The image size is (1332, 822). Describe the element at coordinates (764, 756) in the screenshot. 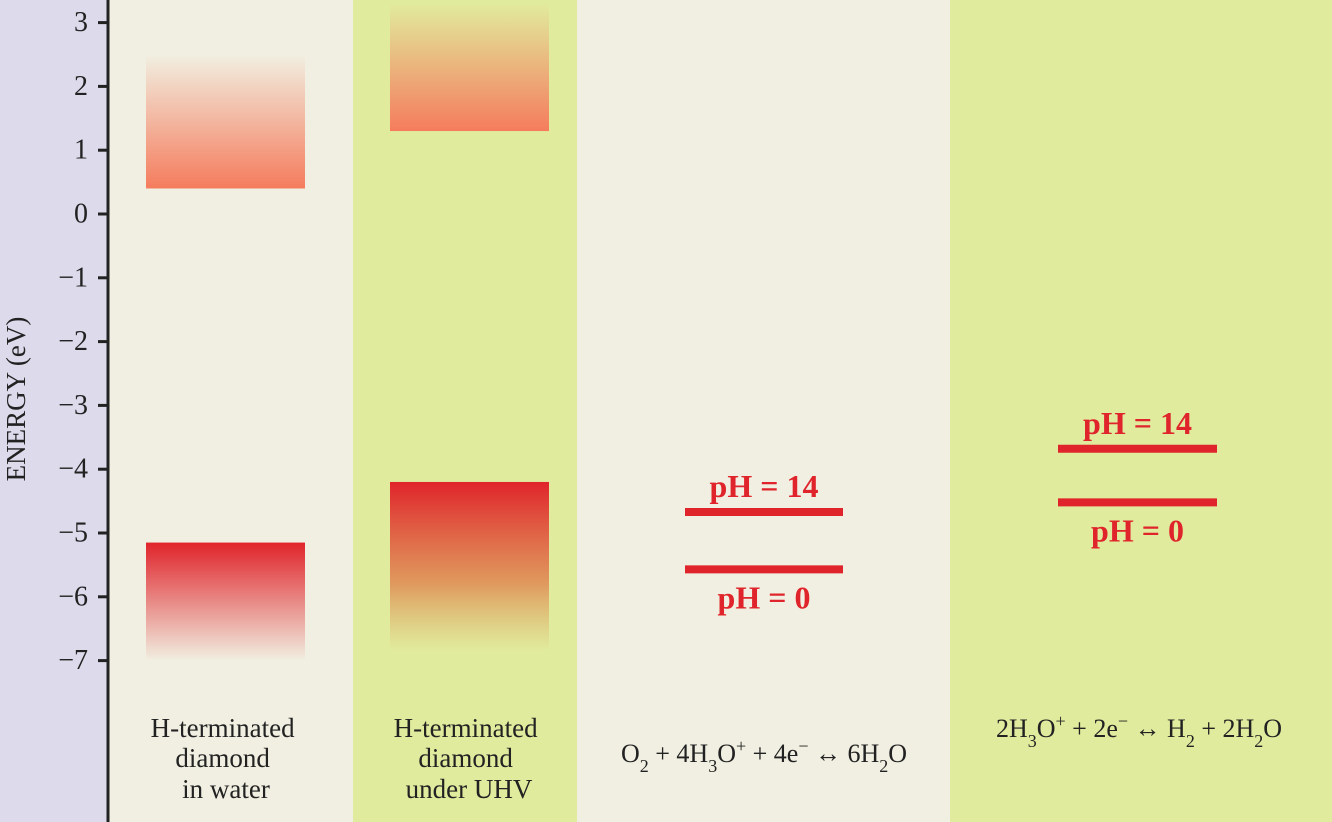

I see `oxygen-reaction-equation: O2 + 4H3O+ + 4e− ↔ 6H2O` at that location.